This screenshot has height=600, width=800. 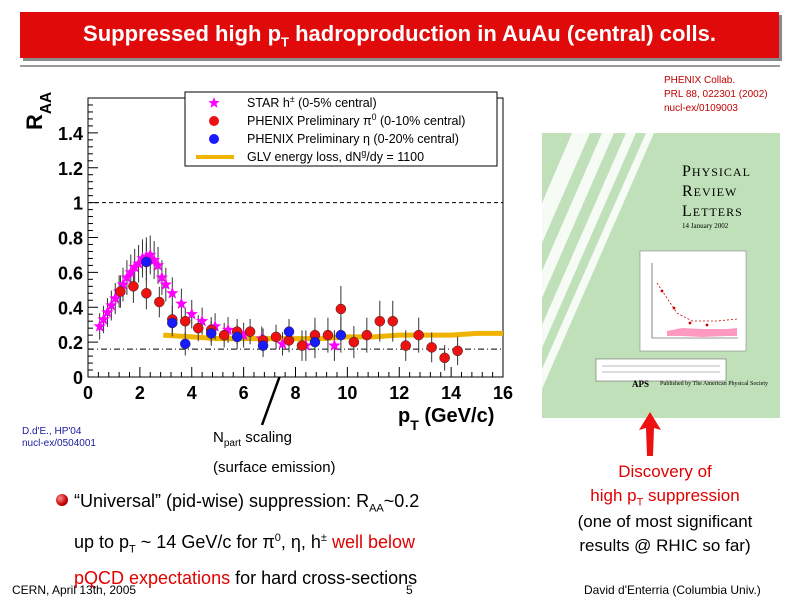 I want to click on journal-title-line-1: PHYSICAL, so click(x=716, y=171).